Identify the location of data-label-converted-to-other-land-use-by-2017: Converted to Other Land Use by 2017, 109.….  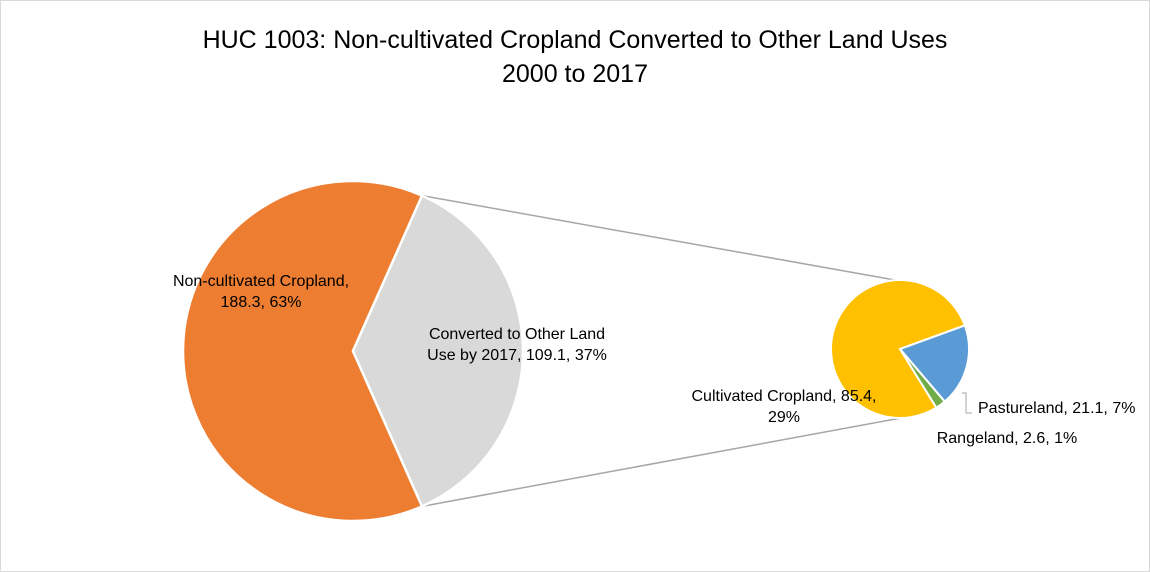
(517, 345).